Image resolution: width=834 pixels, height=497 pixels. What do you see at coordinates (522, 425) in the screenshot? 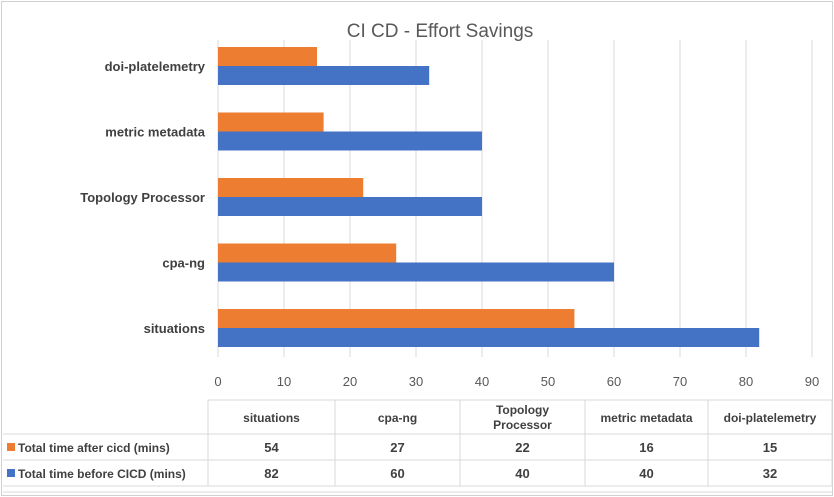
I see `table-header: Processor` at bounding box center [522, 425].